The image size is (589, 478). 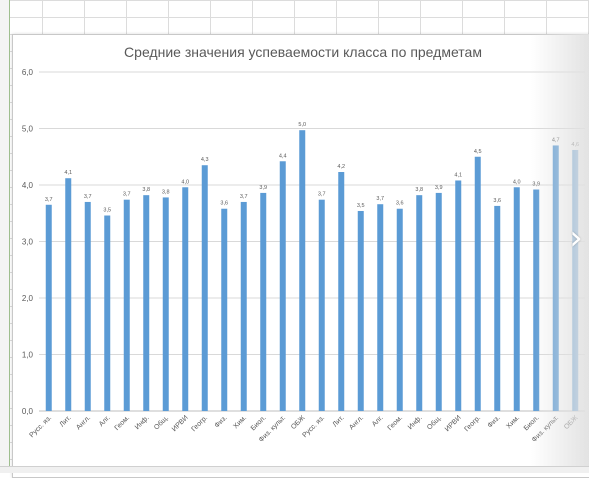 I want to click on y-tick-label: 6,0, so click(x=28, y=72).